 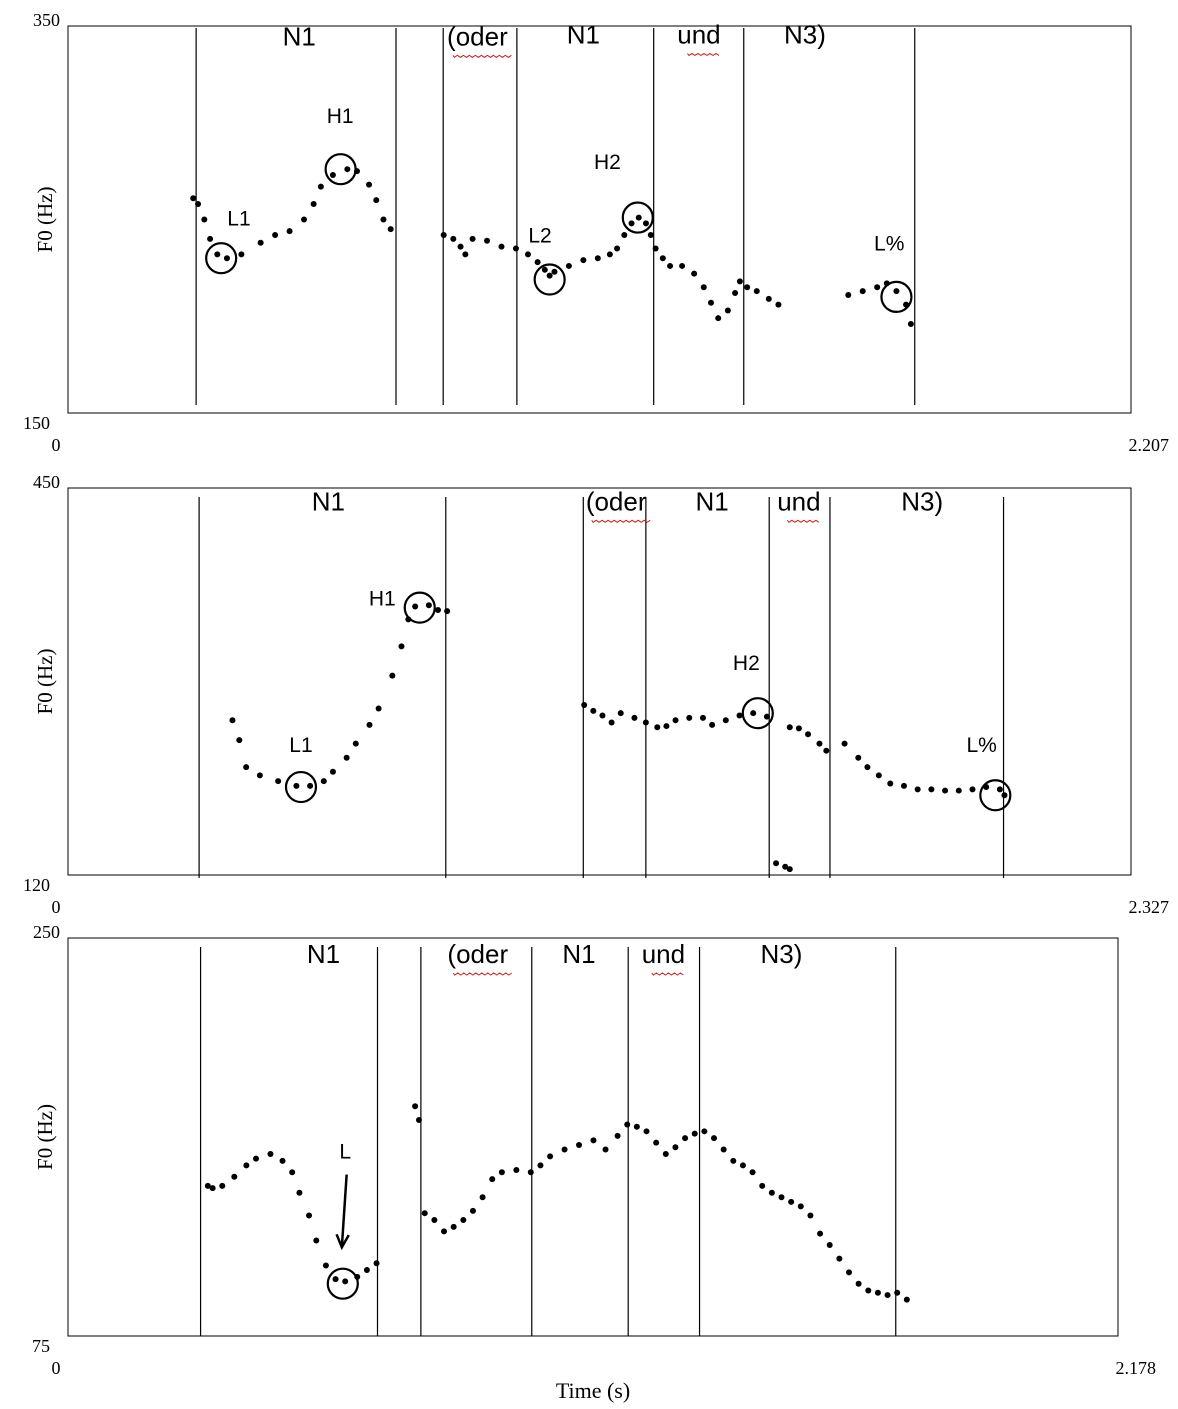 I want to click on tone-label: L%, so click(x=889, y=243).